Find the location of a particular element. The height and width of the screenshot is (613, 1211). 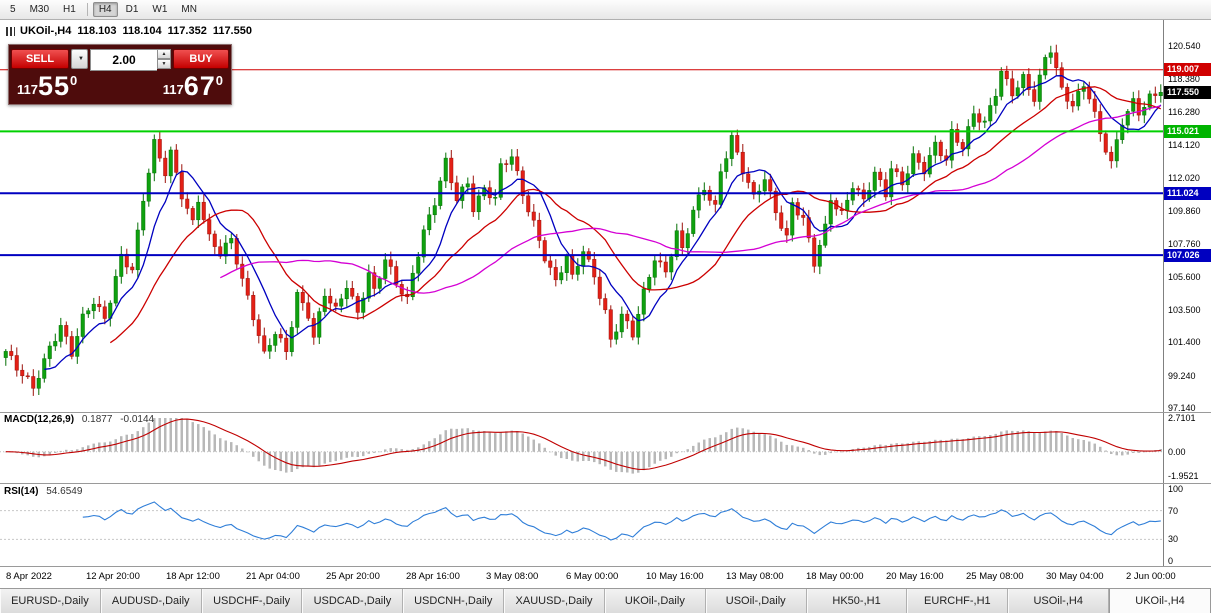

price-axis-tick: -1.9521 is located at coordinates (1183, 476).